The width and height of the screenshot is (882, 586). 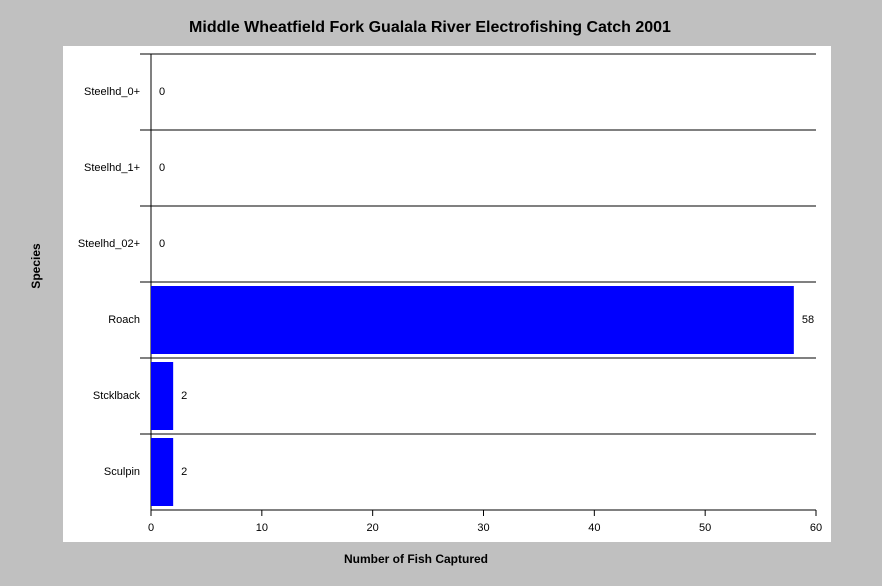 I want to click on data-label: 58, so click(x=808, y=320).